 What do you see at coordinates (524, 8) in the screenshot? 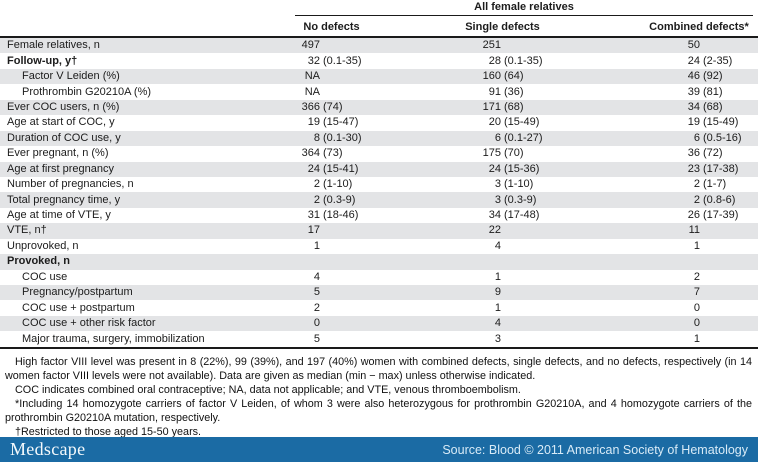
I see `spanner-header: All female relatives` at bounding box center [524, 8].